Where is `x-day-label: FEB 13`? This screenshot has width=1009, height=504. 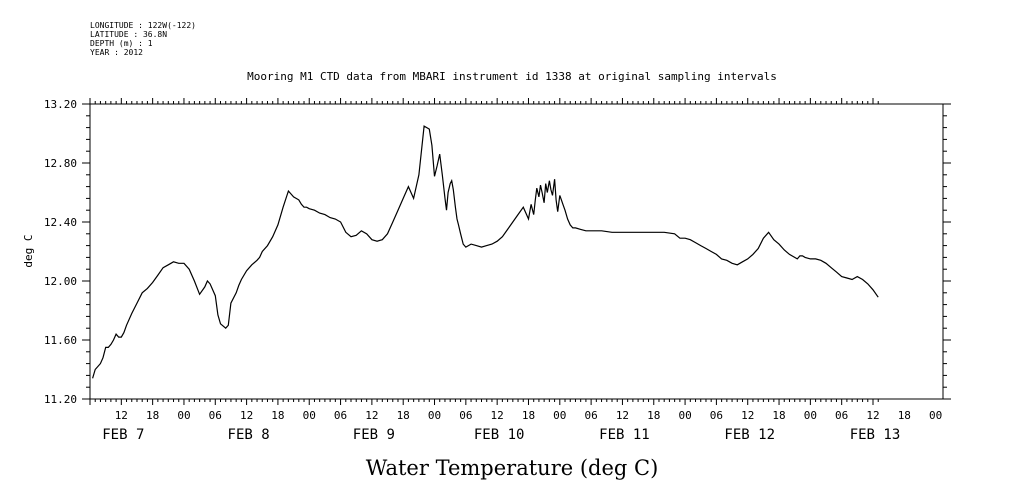 x-day-label: FEB 13 is located at coordinates (875, 435).